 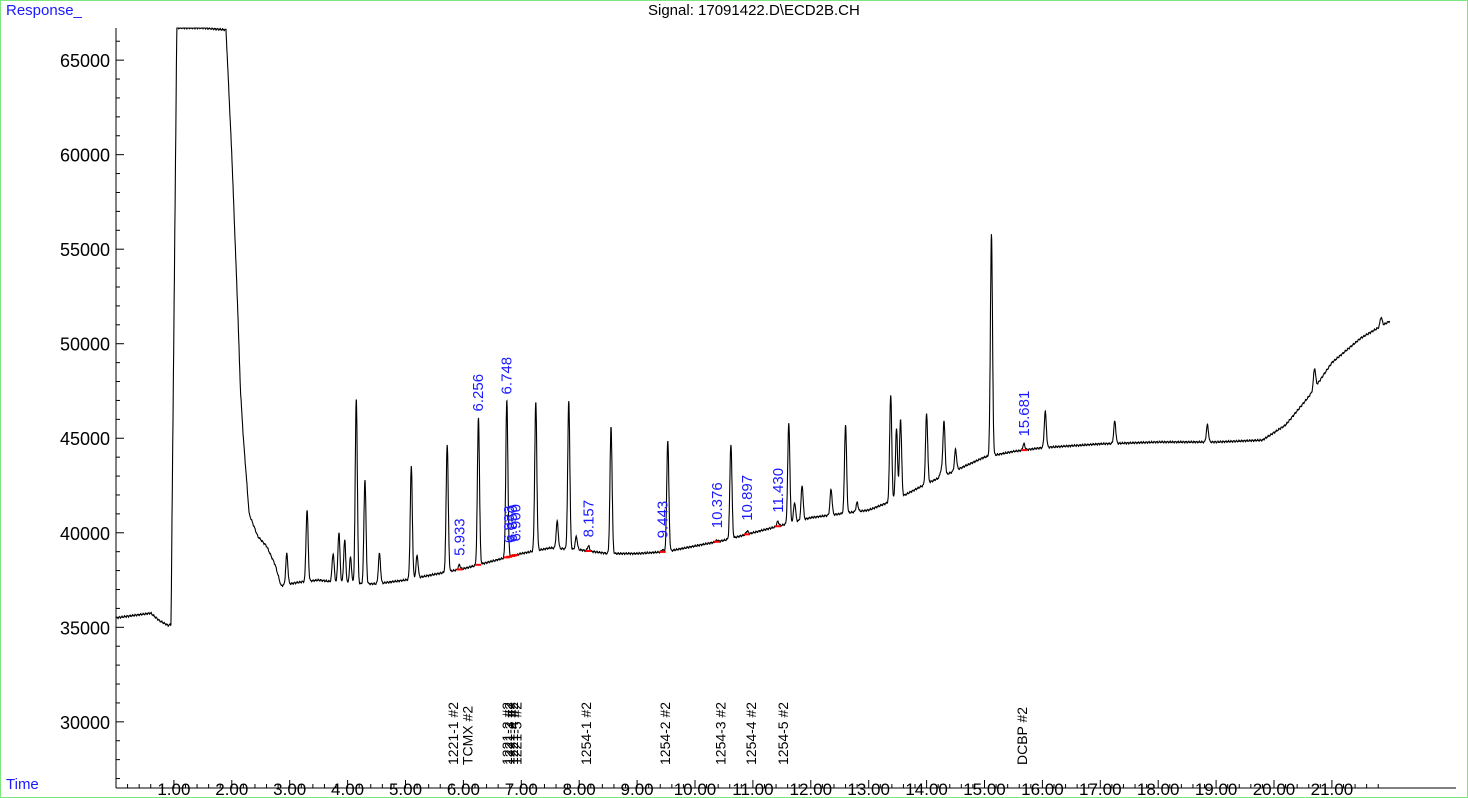 I want to click on compound-label: 1221-3 #2, so click(x=510, y=733).